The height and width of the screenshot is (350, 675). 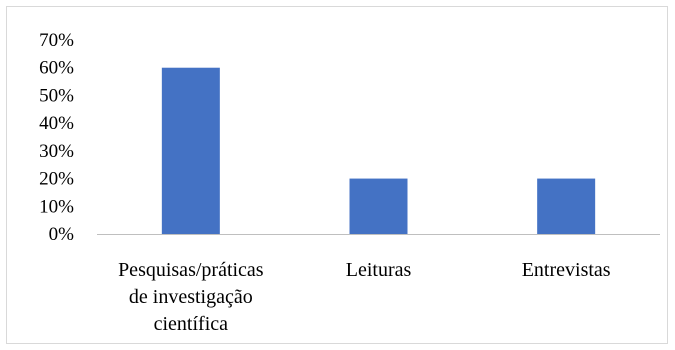 What do you see at coordinates (191, 297) in the screenshot?
I see `x-category-label: de investigação` at bounding box center [191, 297].